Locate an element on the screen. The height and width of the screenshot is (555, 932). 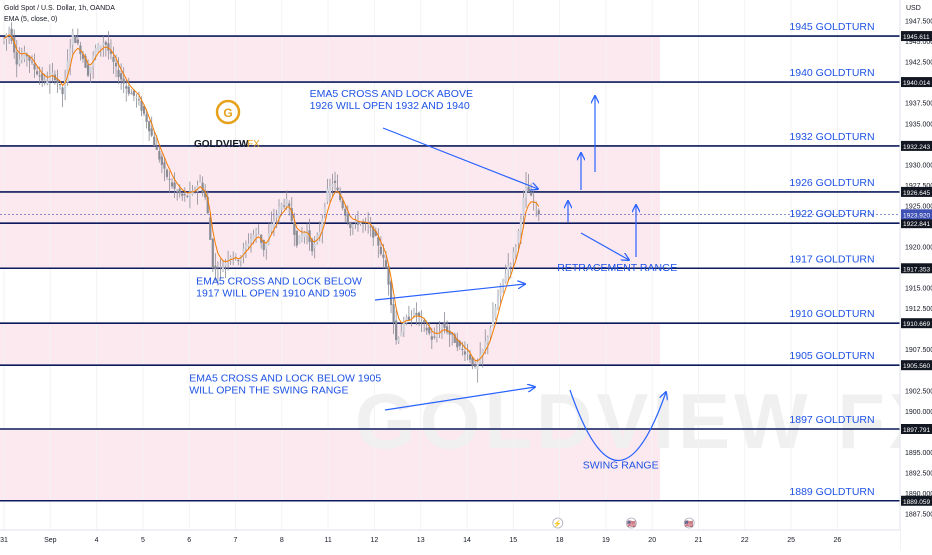
x-tick-label: 5 is located at coordinates (143, 540).